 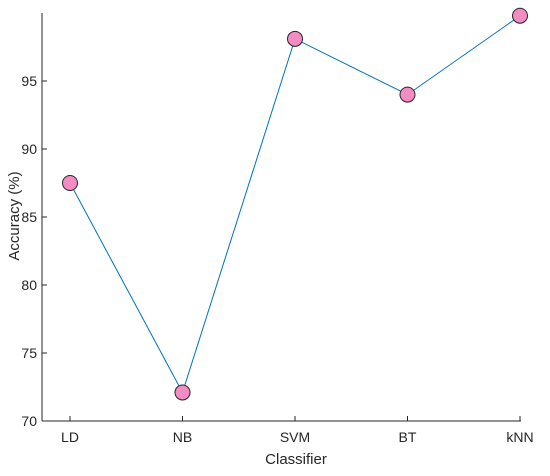 What do you see at coordinates (182, 437) in the screenshot?
I see `x-tick-label: NB` at bounding box center [182, 437].